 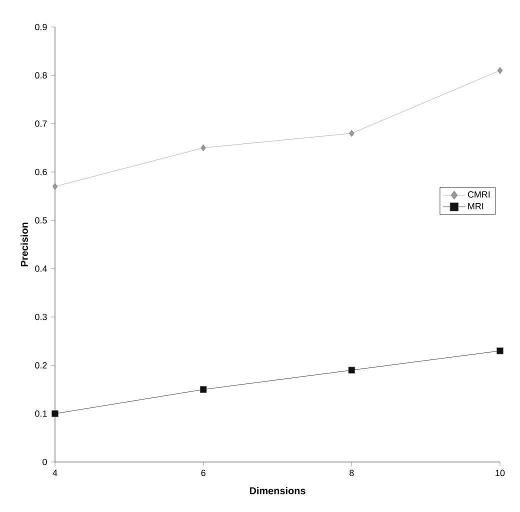 What do you see at coordinates (500, 473) in the screenshot?
I see `x-tick-label: 10` at bounding box center [500, 473].